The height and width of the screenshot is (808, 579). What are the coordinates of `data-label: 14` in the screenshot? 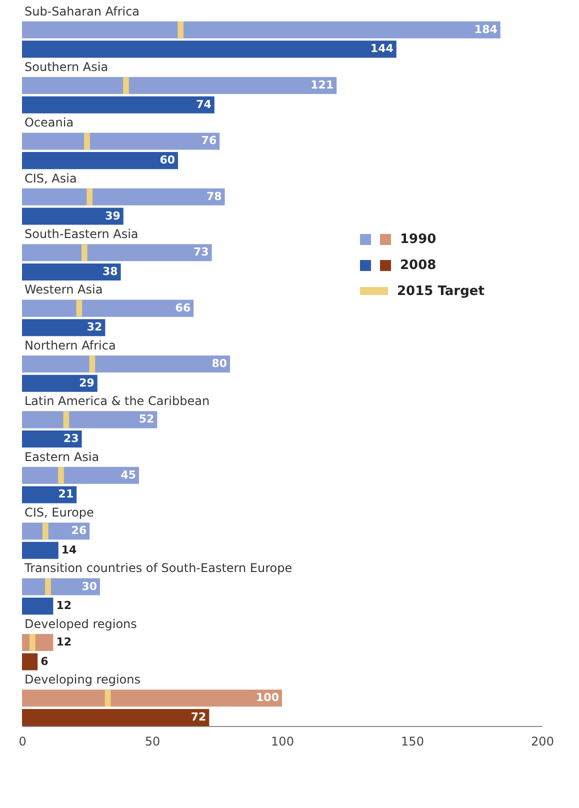 It's located at (69, 549).